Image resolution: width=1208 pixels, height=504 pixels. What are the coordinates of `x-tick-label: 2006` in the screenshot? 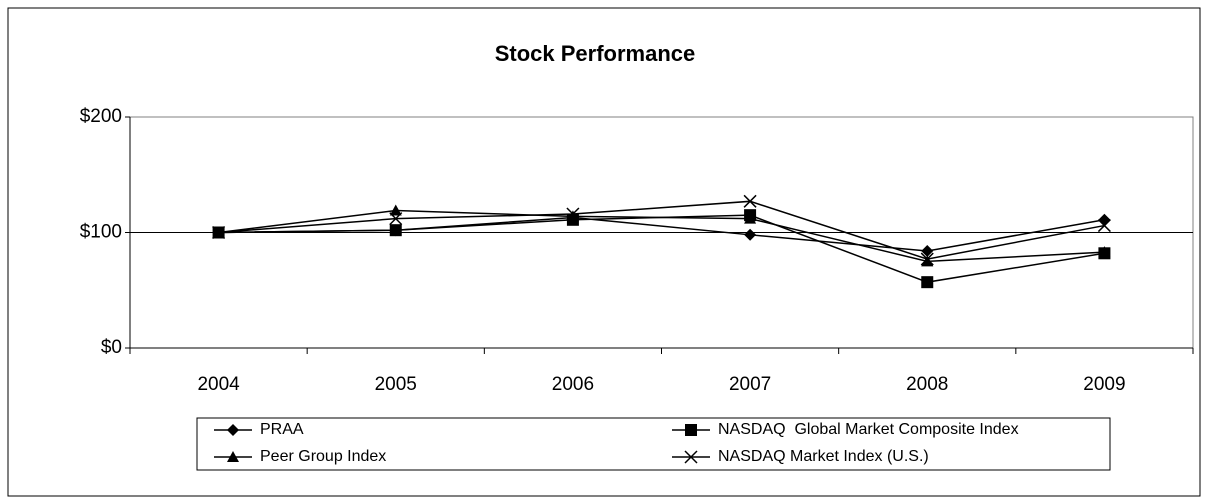 It's located at (573, 384).